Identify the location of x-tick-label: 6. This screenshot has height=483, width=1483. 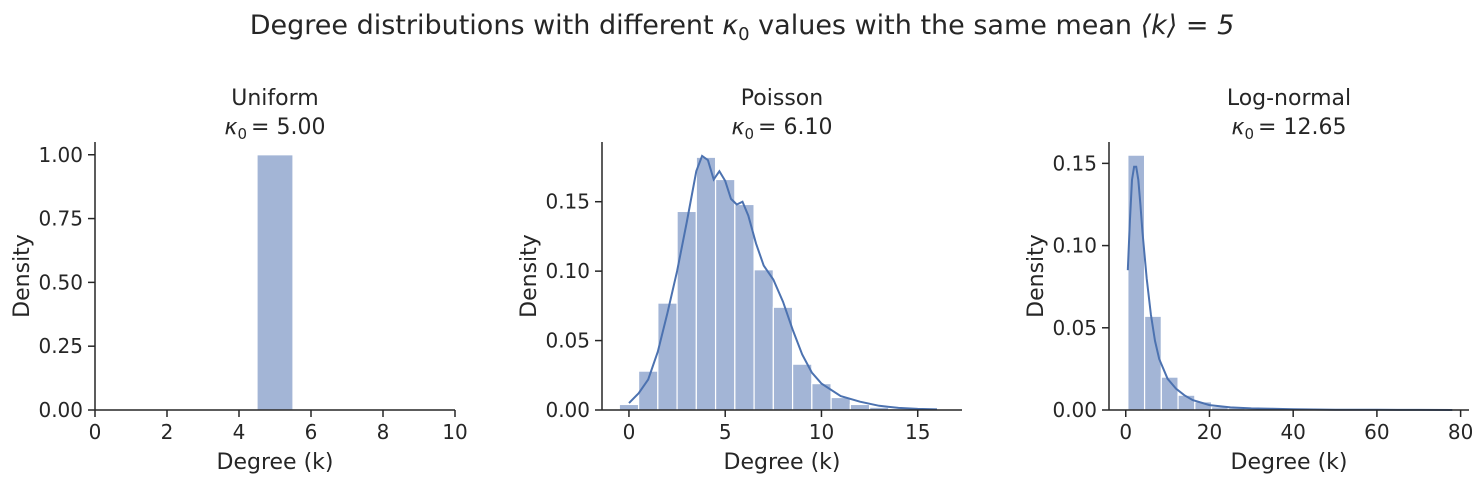
(311, 432).